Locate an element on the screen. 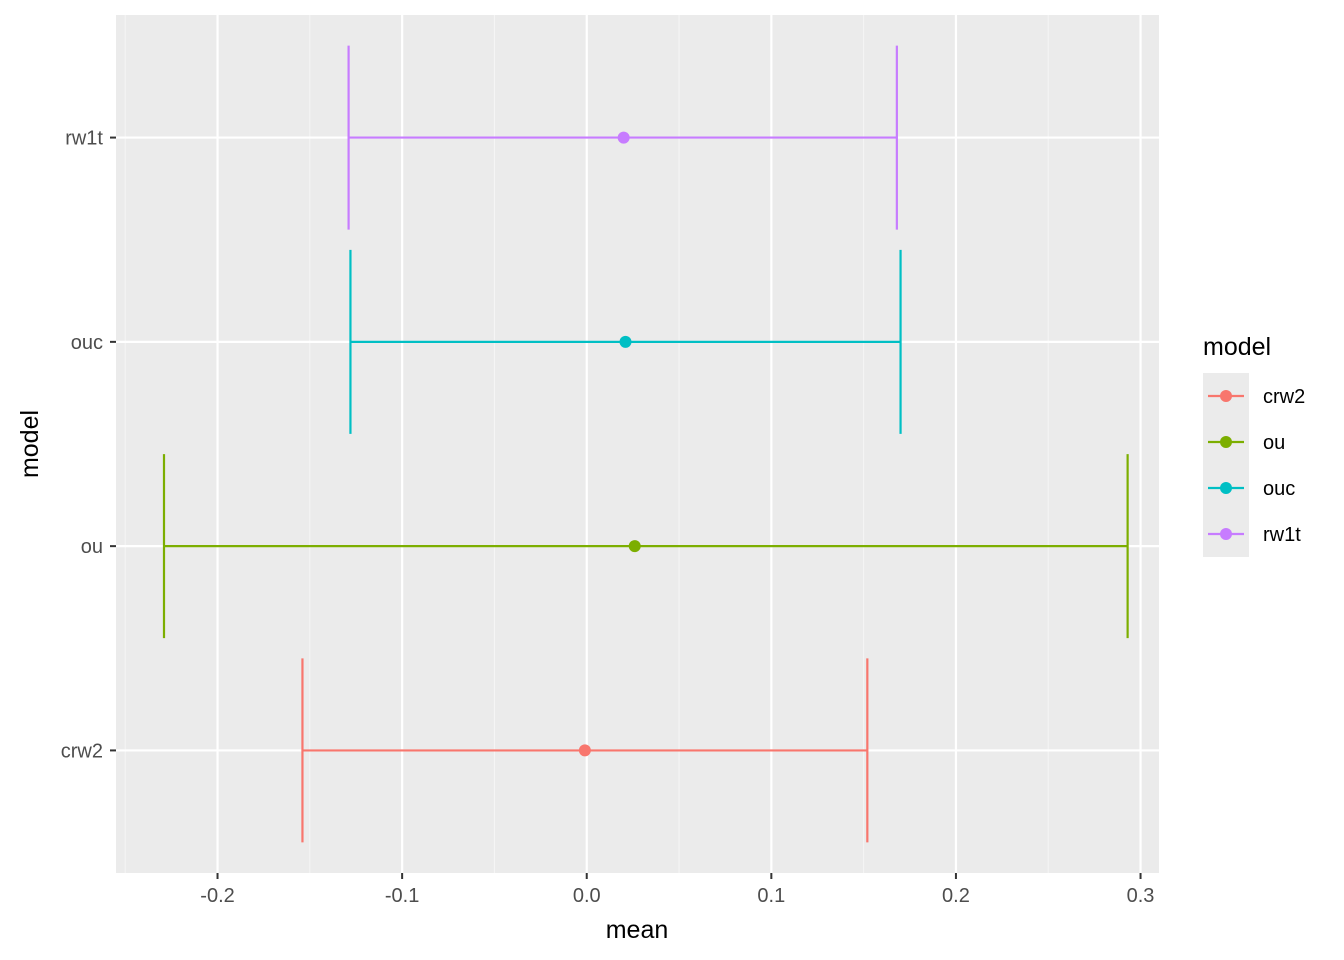 Image resolution: width=1344 pixels, height=960 pixels. y-axis-title: model is located at coordinates (30, 444).